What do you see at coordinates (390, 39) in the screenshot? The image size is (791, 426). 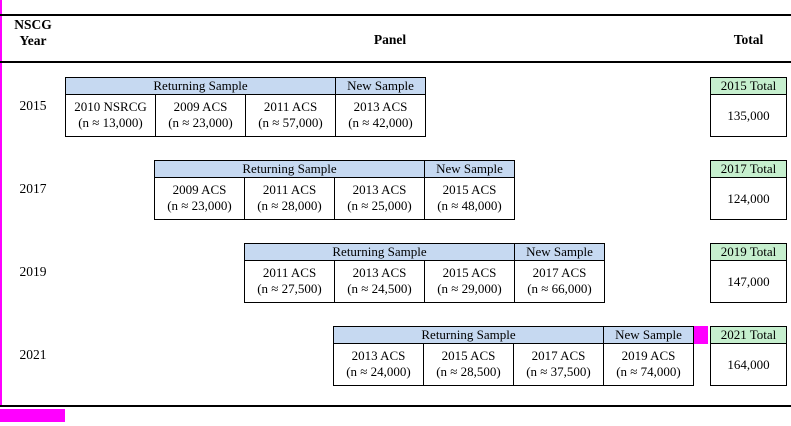 I see `panel-column-header: Panel` at bounding box center [390, 39].